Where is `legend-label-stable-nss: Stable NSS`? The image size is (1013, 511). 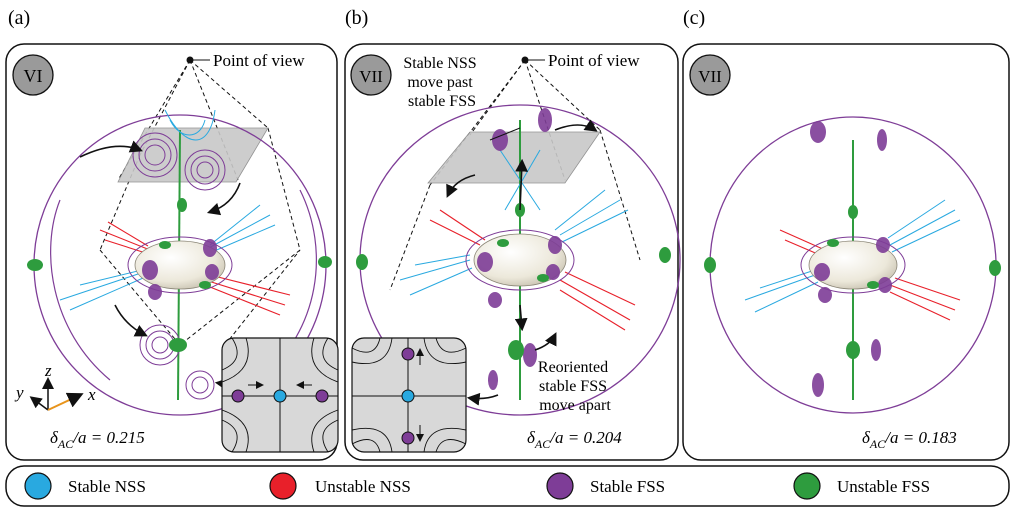 legend-label-stable-nss: Stable NSS is located at coordinates (107, 486).